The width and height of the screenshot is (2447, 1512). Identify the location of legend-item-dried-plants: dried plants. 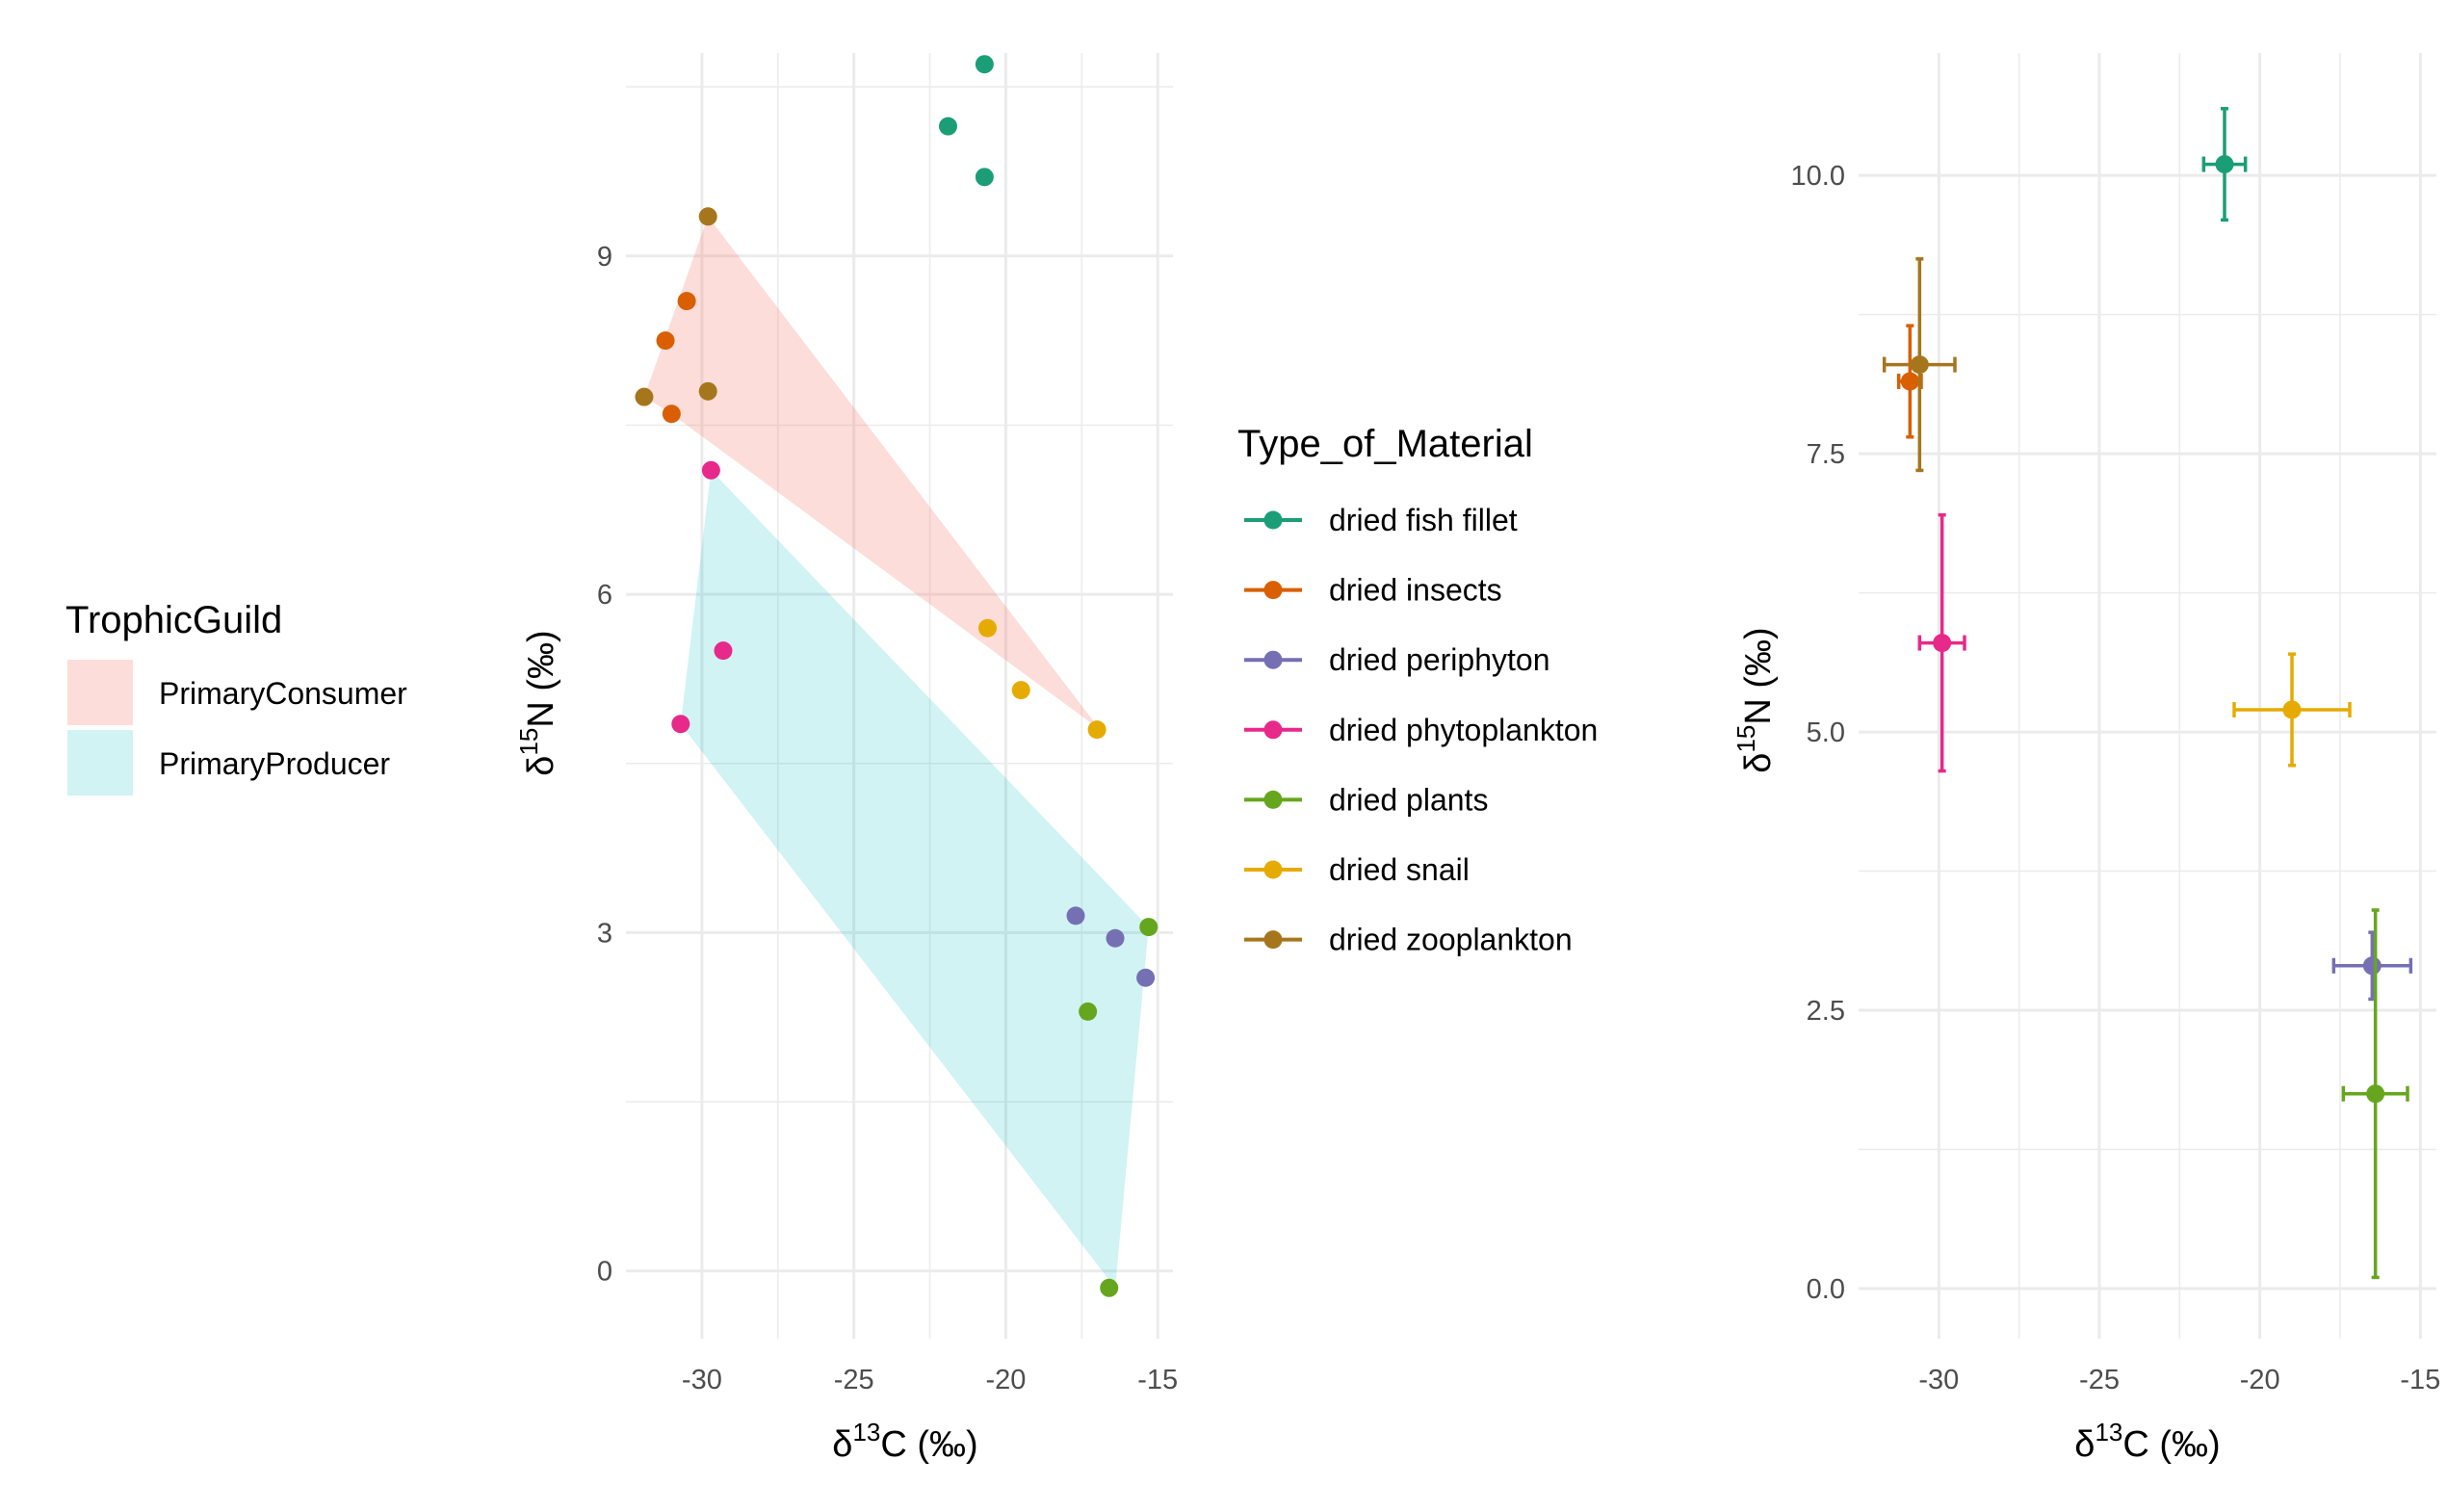
(1366, 799).